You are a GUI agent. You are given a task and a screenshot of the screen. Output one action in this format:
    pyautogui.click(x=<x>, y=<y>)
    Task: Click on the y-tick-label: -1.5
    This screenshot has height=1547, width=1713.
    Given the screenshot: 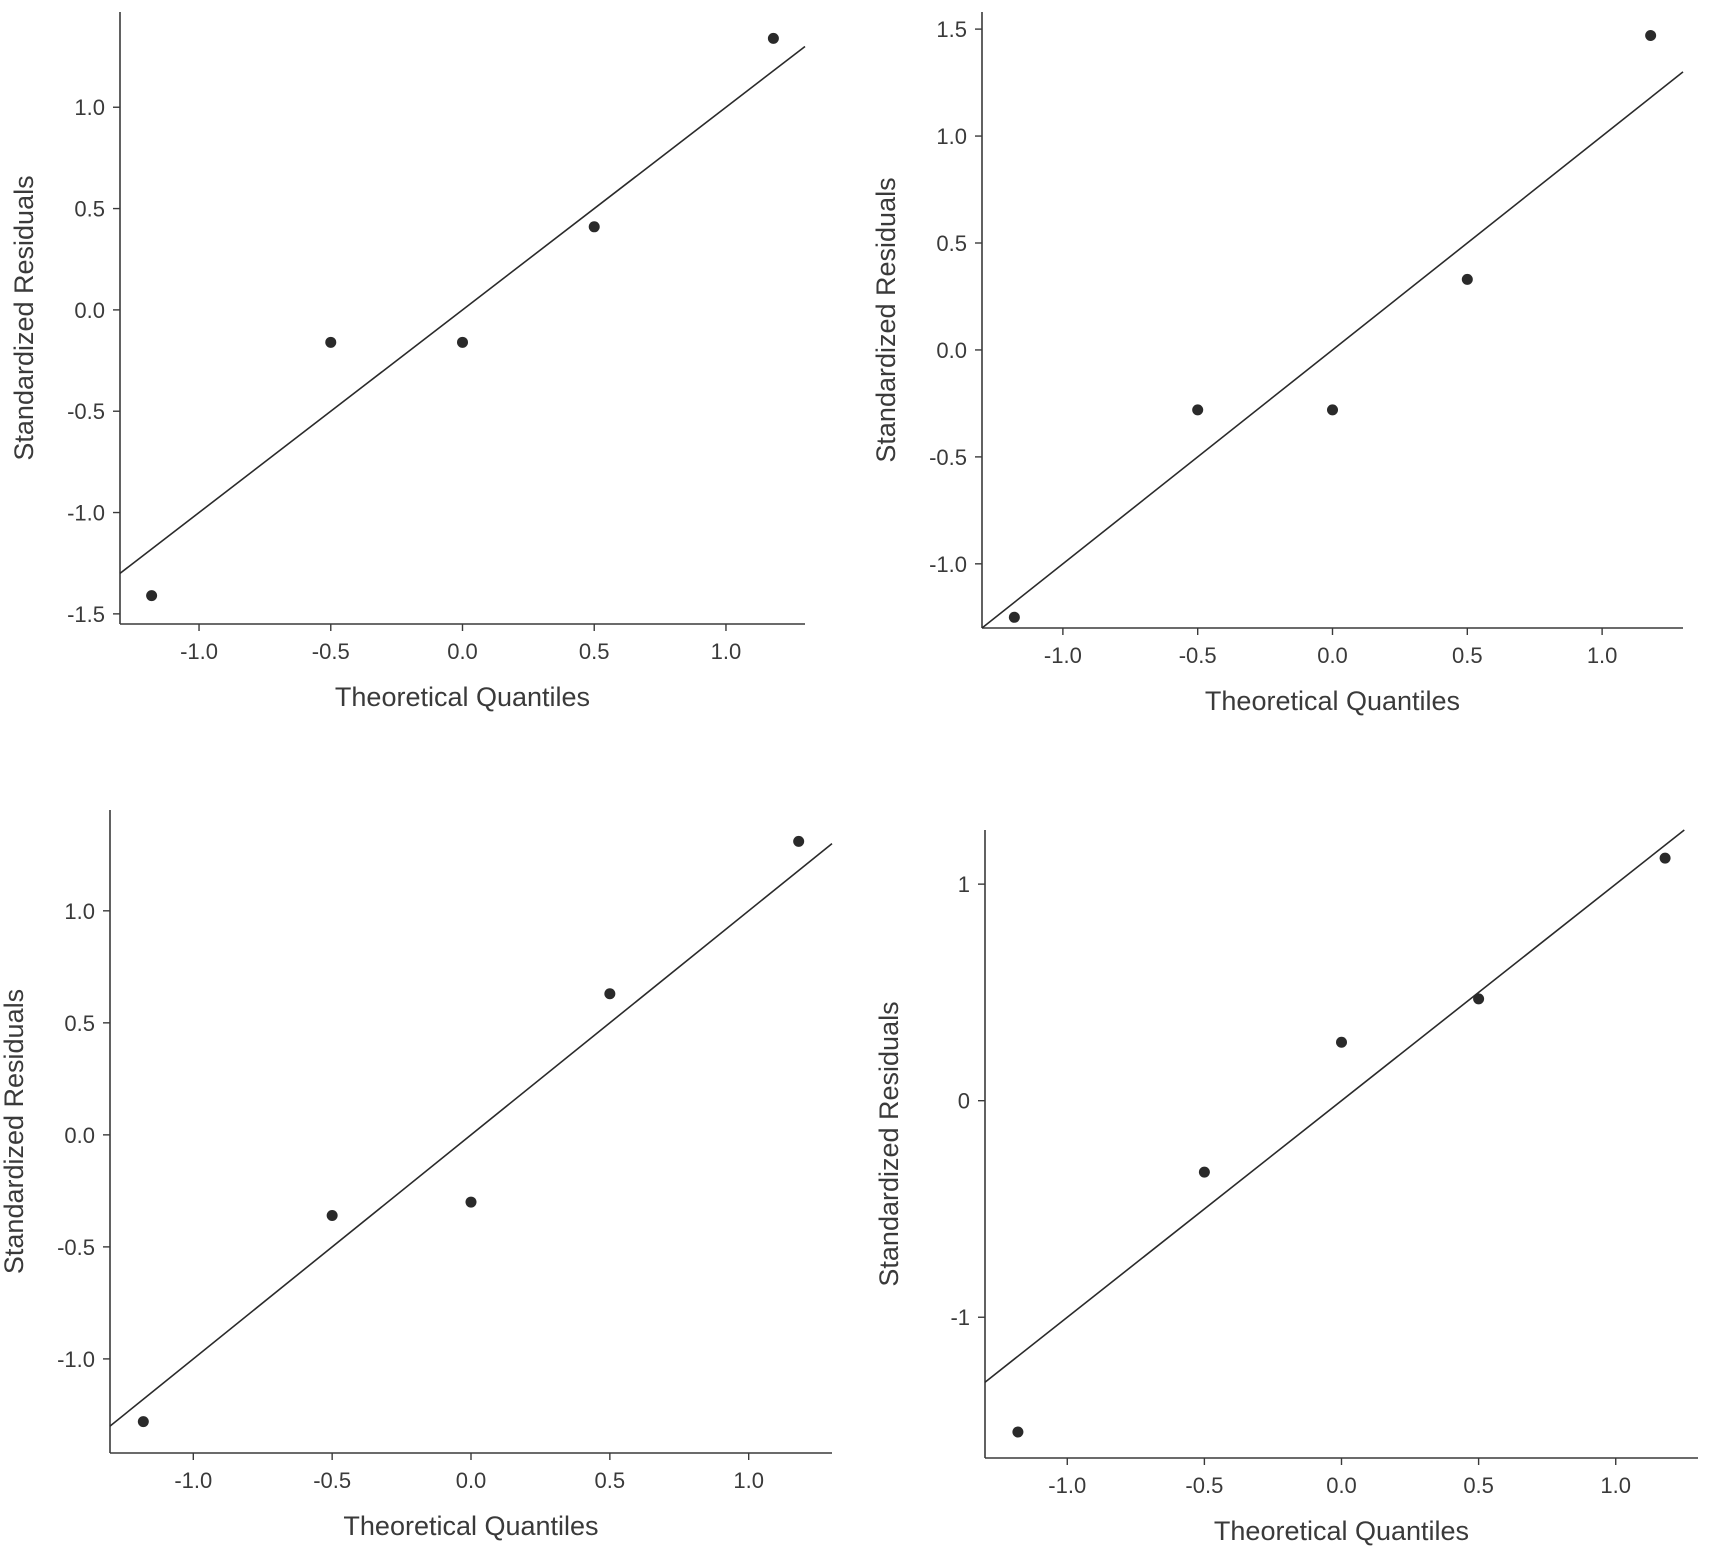 What is the action you would take?
    pyautogui.click(x=86, y=614)
    